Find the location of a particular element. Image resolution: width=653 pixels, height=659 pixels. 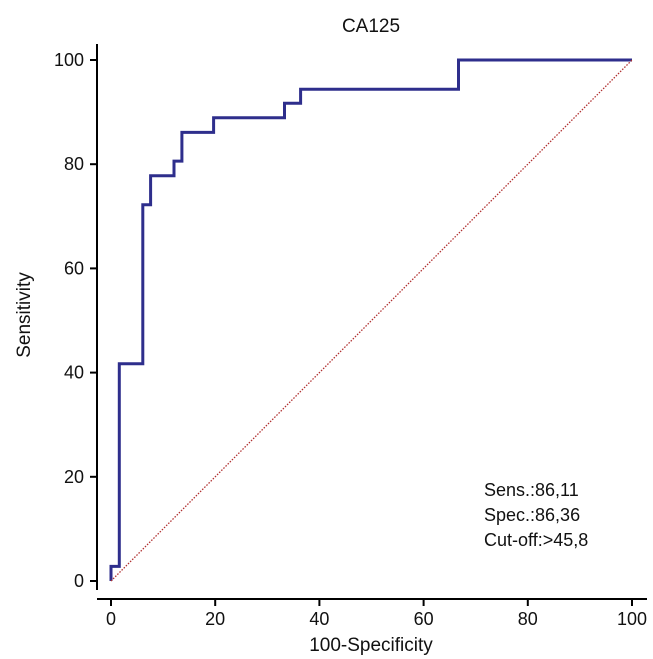

y-axis-label: Sensitivity is located at coordinates (24, 315).